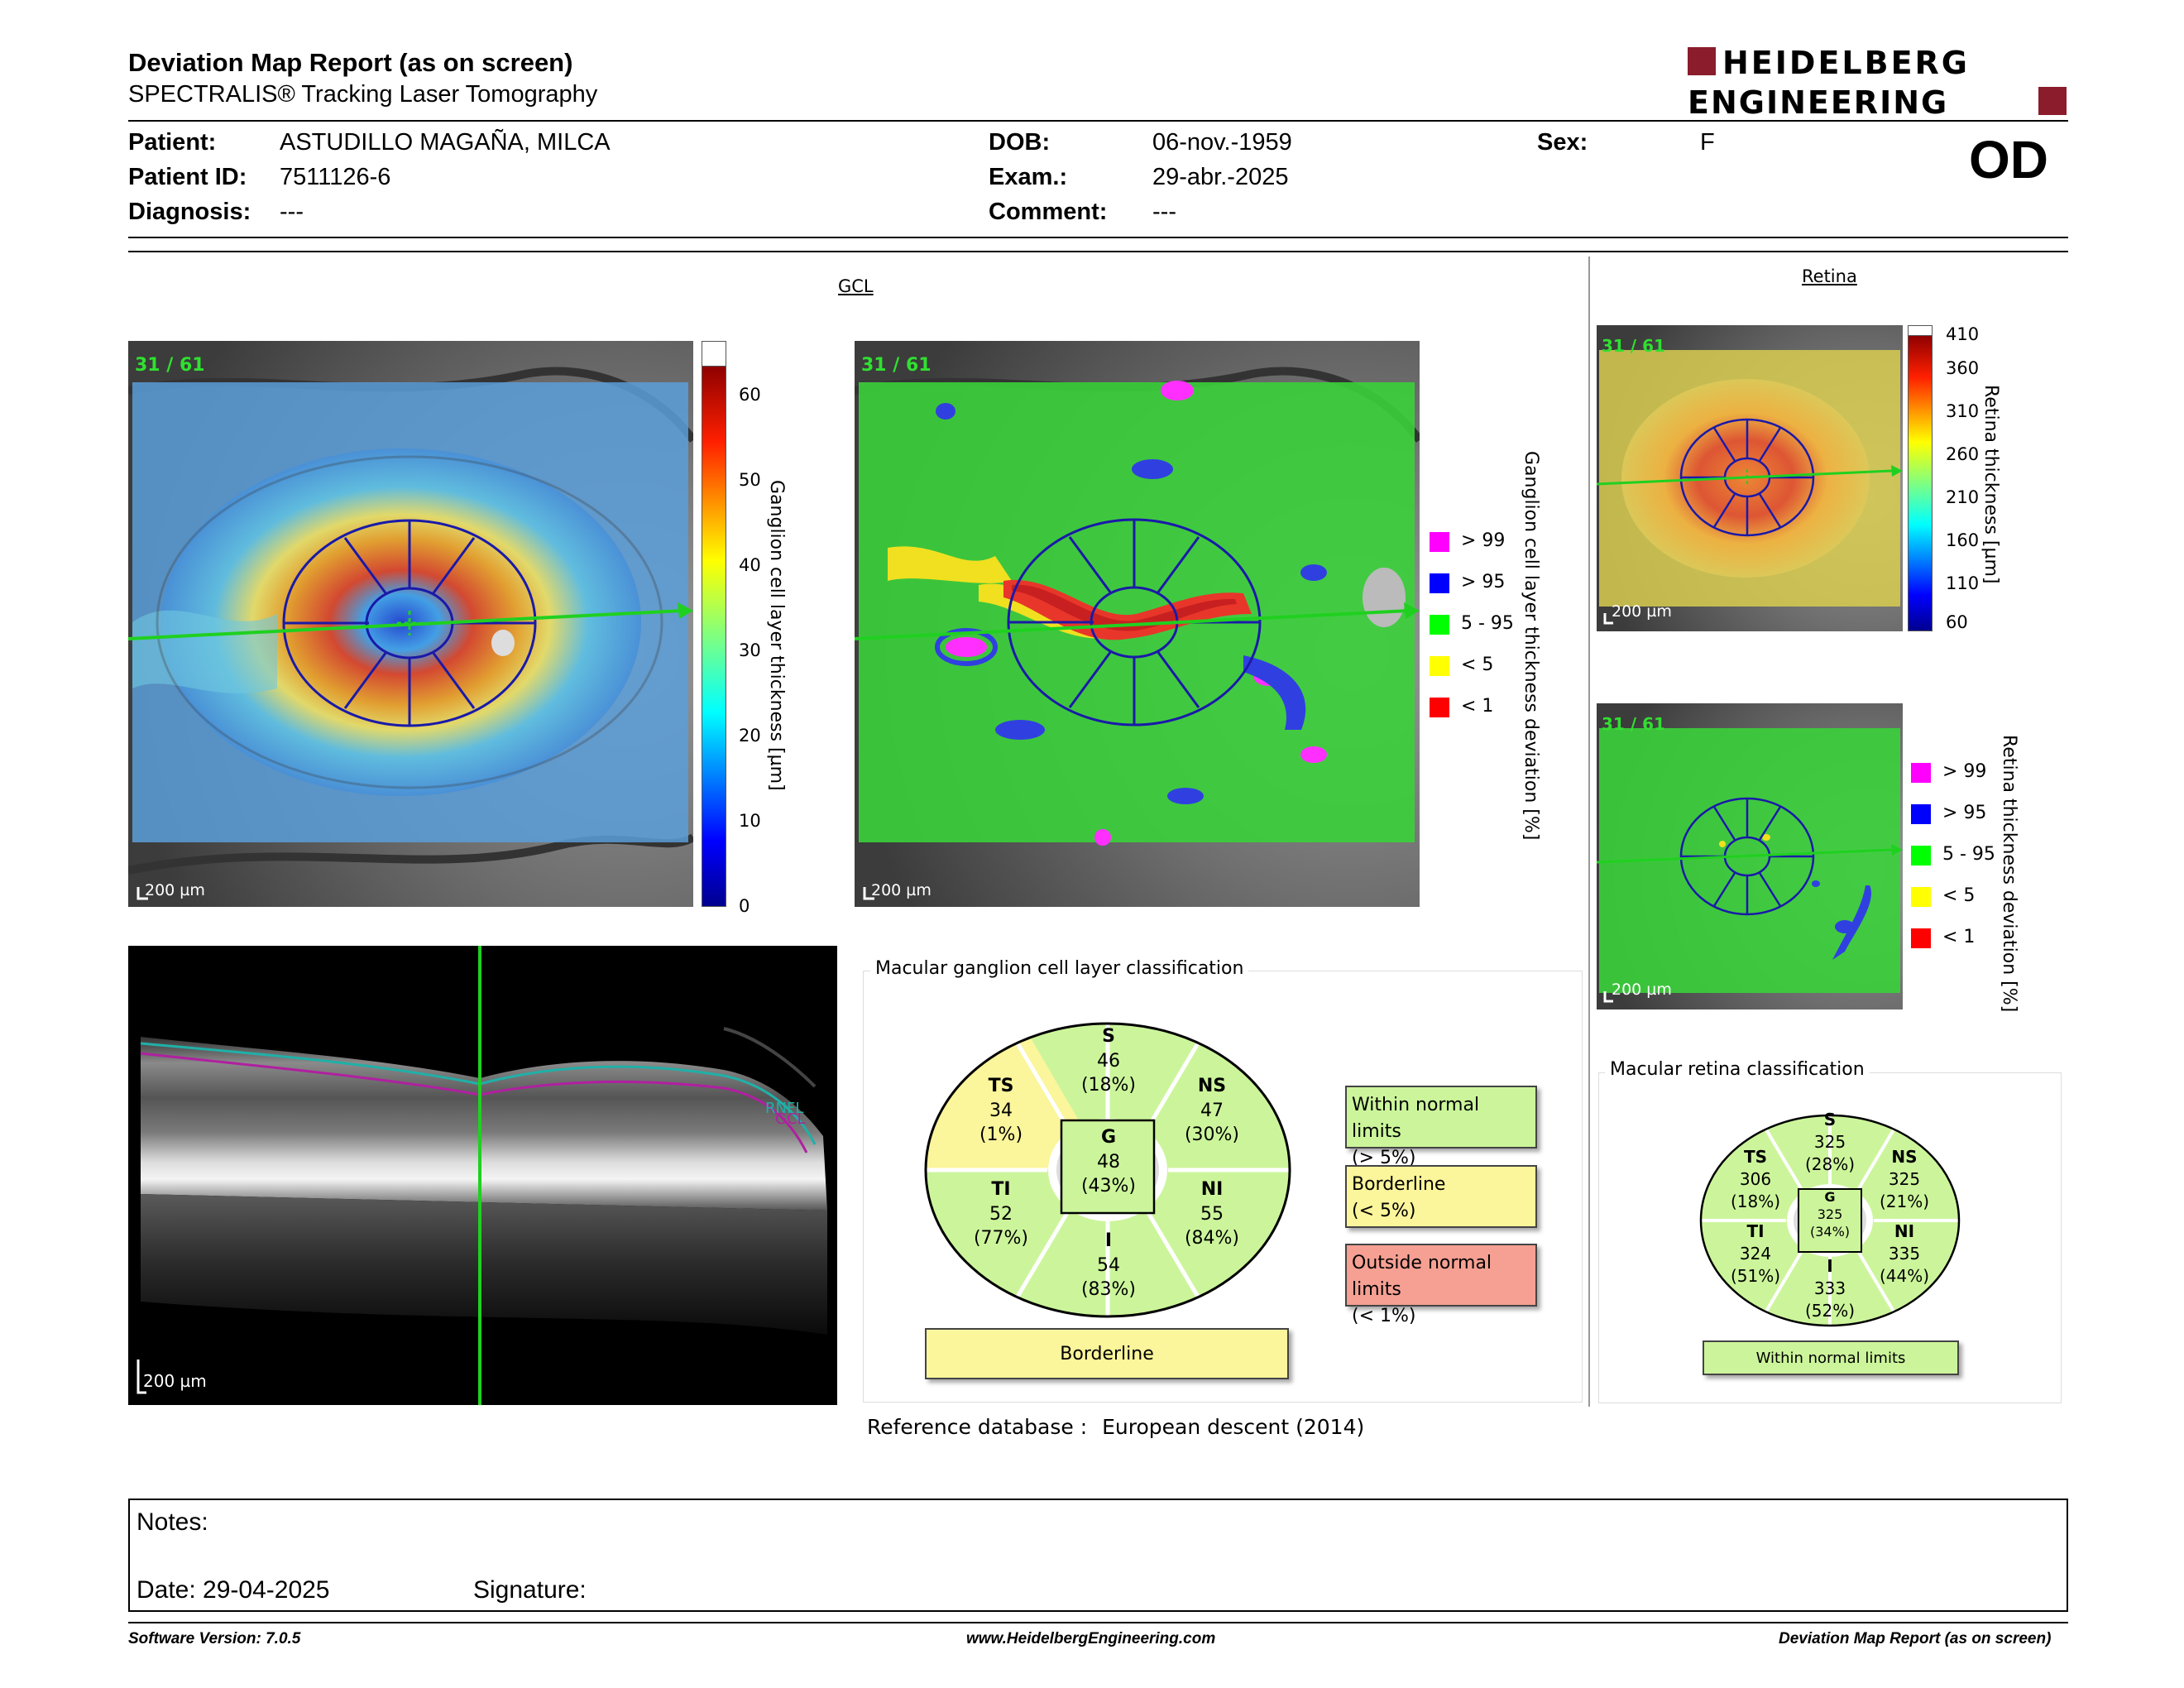 The image size is (2184, 1688). I want to click on gcl-classification-wheel, so click(1107, 1170).